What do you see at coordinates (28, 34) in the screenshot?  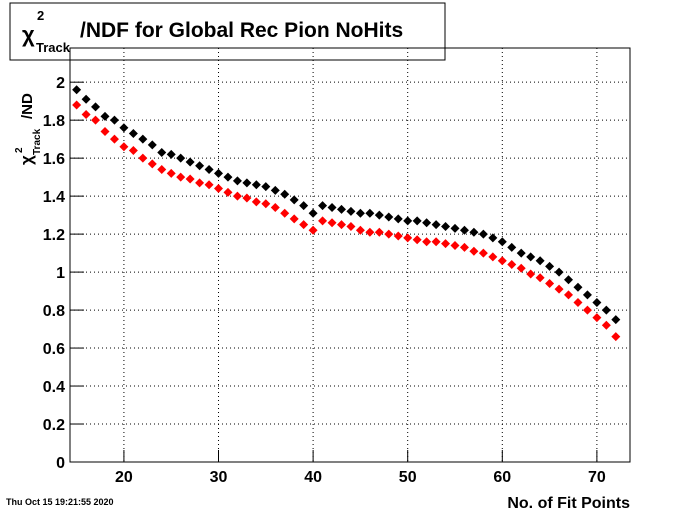 I see `title-symbol: χ` at bounding box center [28, 34].